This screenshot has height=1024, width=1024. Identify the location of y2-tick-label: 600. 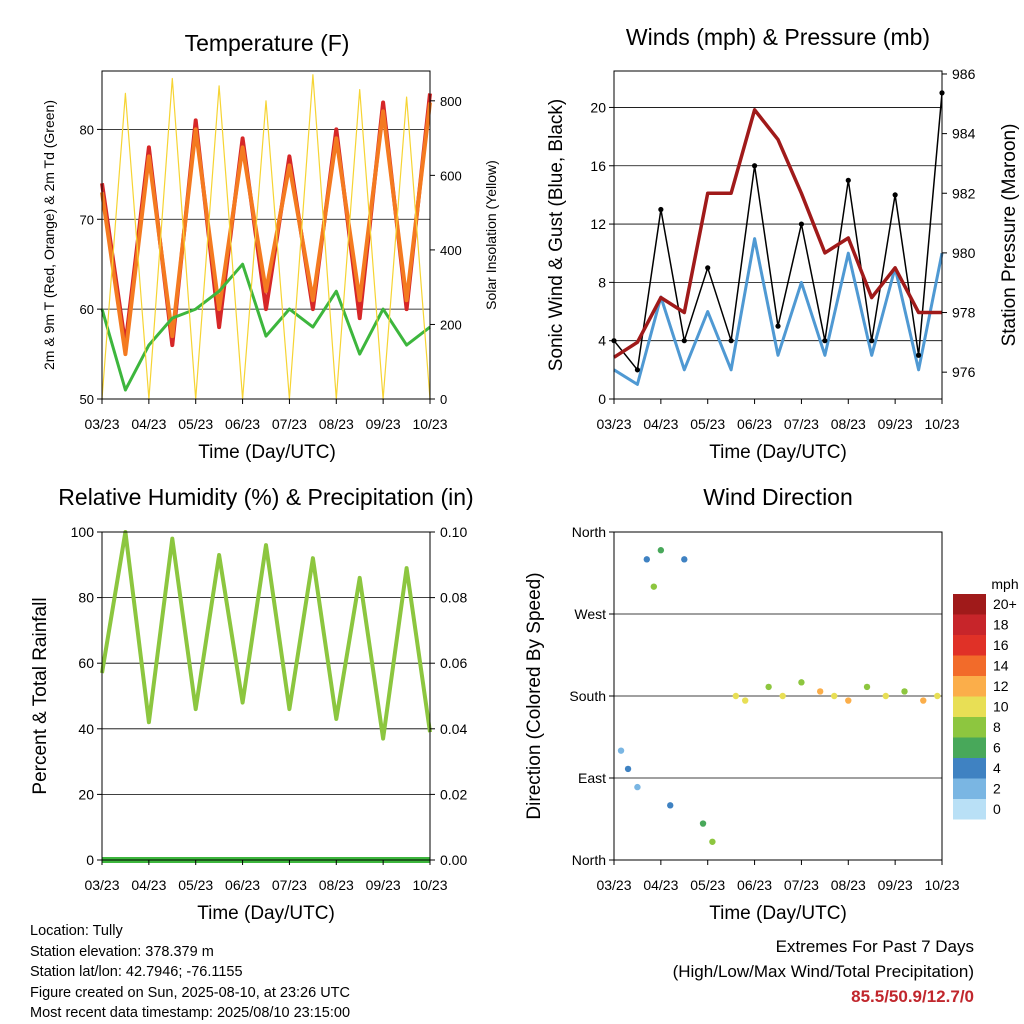
(451, 175).